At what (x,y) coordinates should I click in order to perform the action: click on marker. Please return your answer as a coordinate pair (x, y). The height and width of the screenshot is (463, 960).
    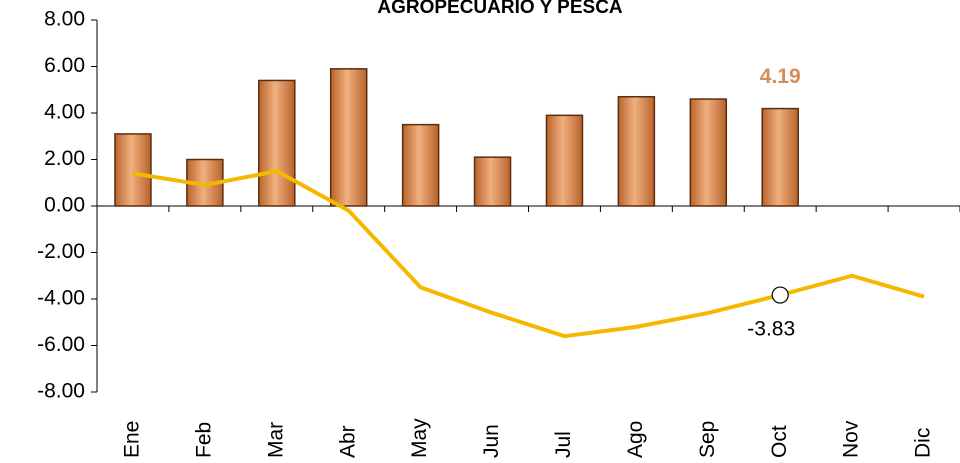
    Looking at the image, I should click on (780, 295).